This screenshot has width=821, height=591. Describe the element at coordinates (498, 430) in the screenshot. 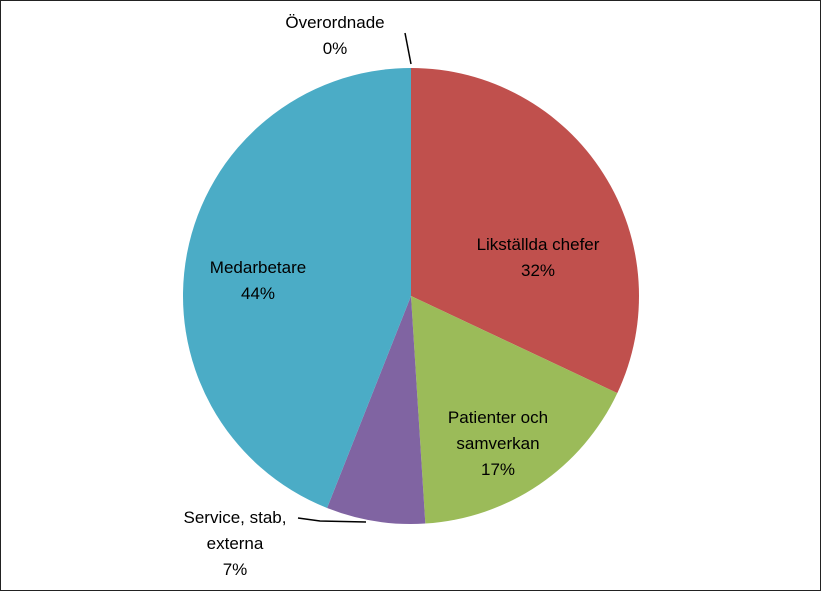

I see `slice-name: Patienter och samverkan` at that location.